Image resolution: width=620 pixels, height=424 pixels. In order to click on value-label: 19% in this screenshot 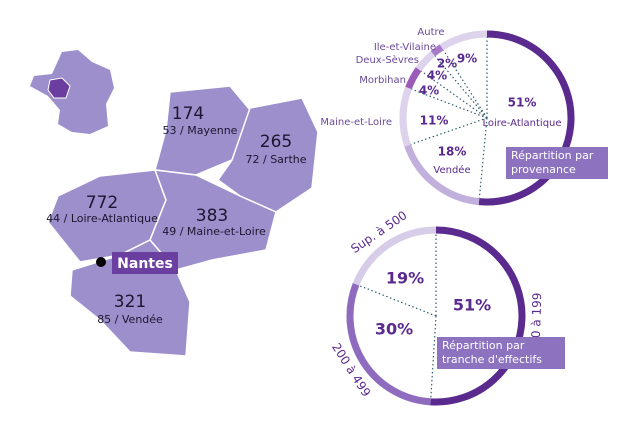, I will do `click(405, 278)`.